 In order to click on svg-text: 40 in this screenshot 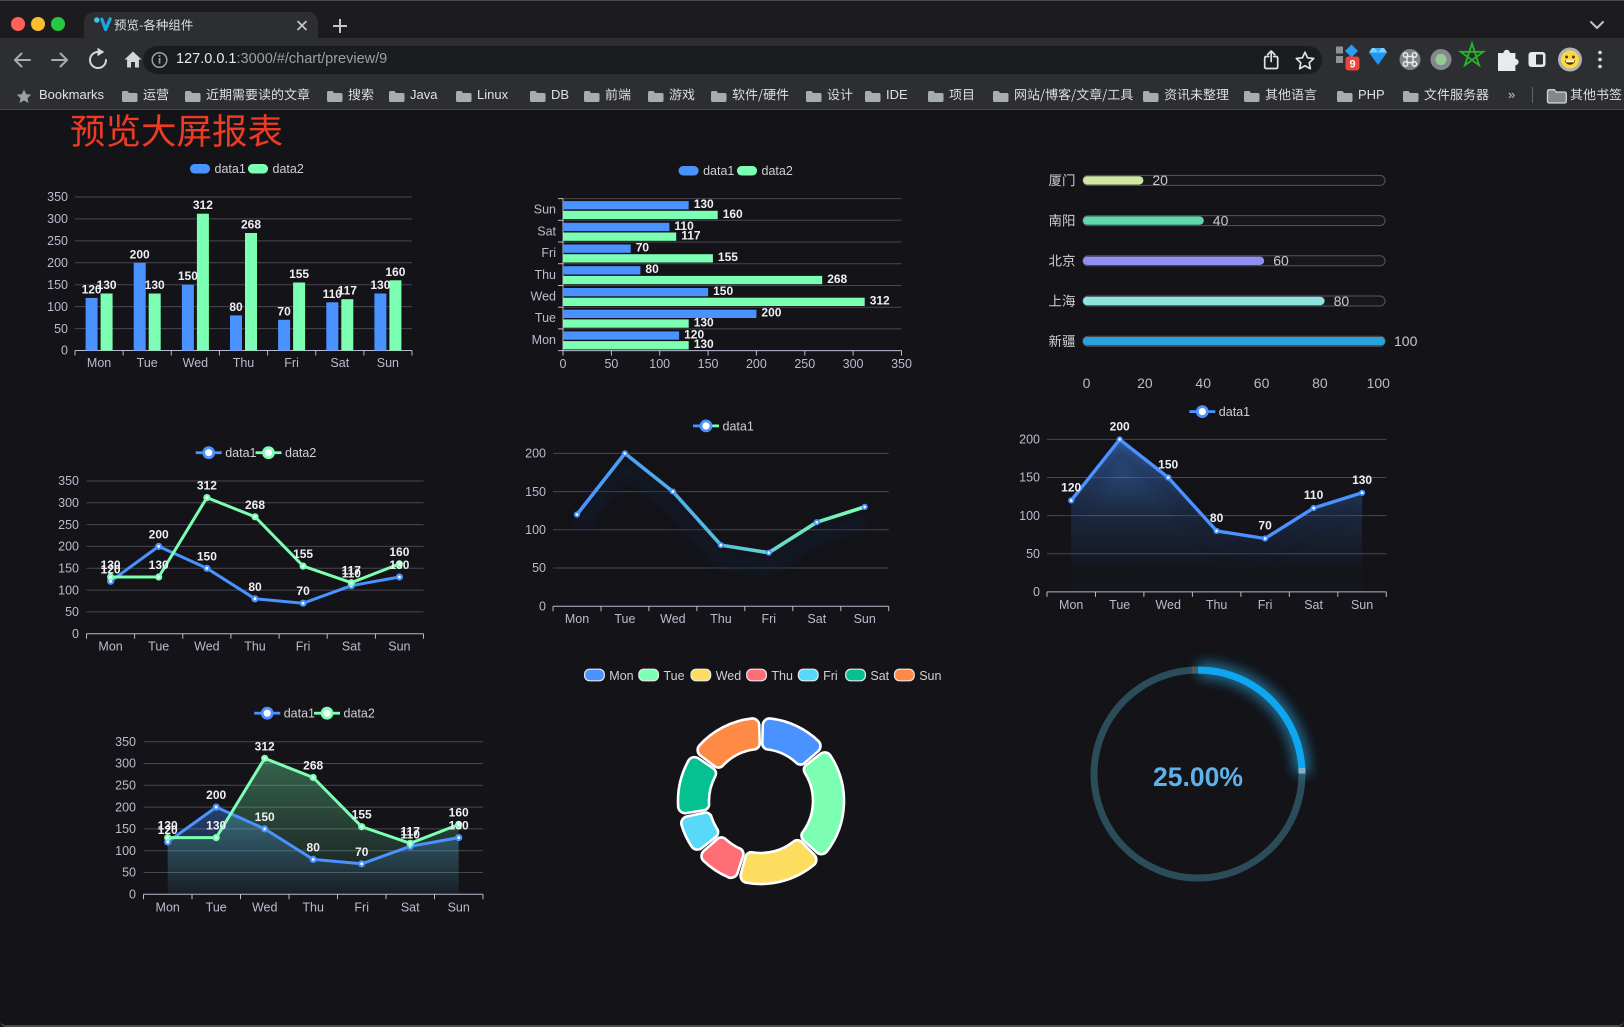, I will do `click(1203, 383)`.